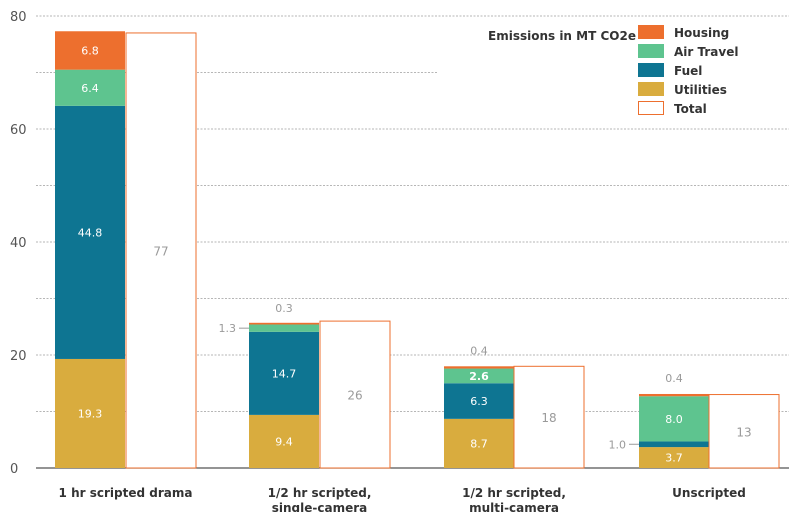  What do you see at coordinates (562, 36) in the screenshot?
I see `legend-title: Emissions in MT CO2e` at bounding box center [562, 36].